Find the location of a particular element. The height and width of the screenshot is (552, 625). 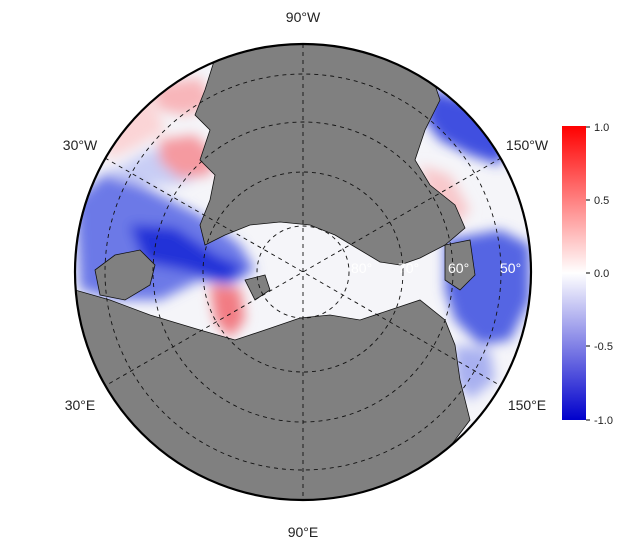

lon-label-lower-right: 150°E is located at coordinates (527, 405).